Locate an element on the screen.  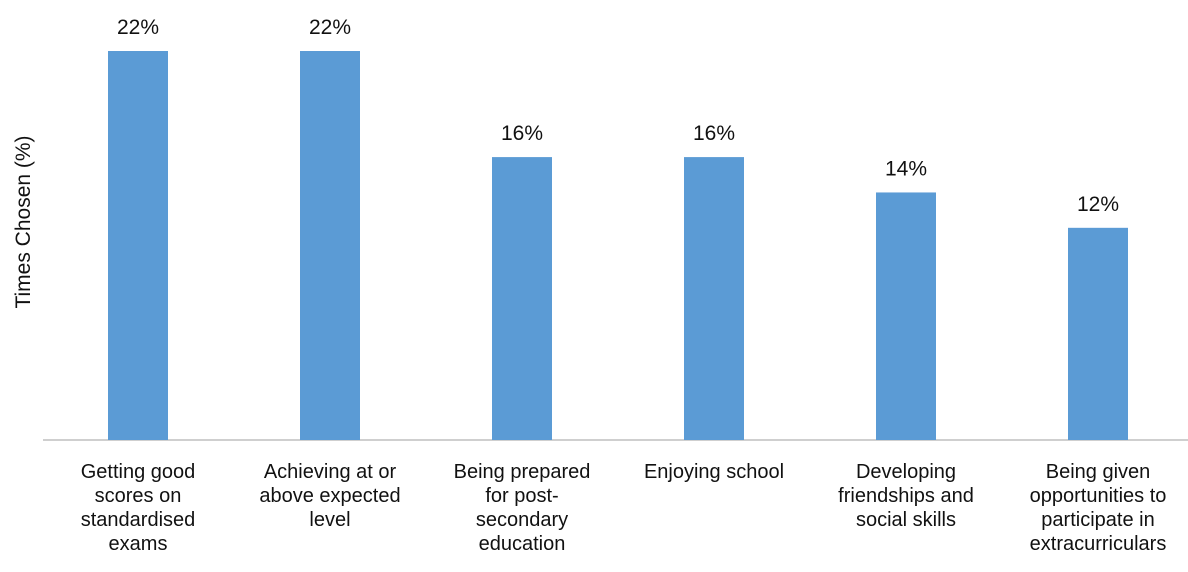
data-label-1: 22% is located at coordinates (138, 27).